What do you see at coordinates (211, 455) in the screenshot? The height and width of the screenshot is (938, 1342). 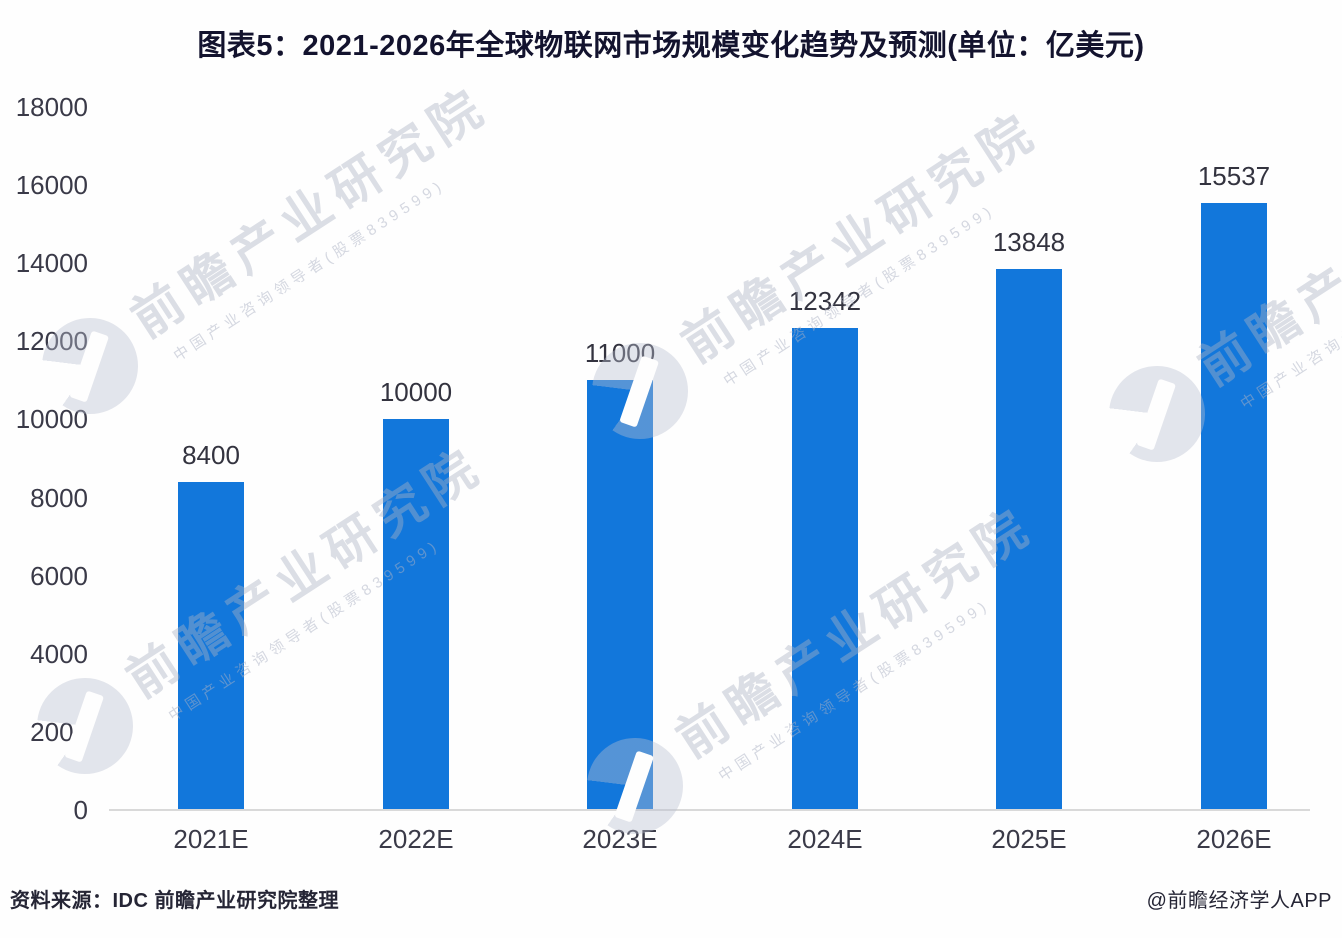 I see `bar-value-label: 8400` at bounding box center [211, 455].